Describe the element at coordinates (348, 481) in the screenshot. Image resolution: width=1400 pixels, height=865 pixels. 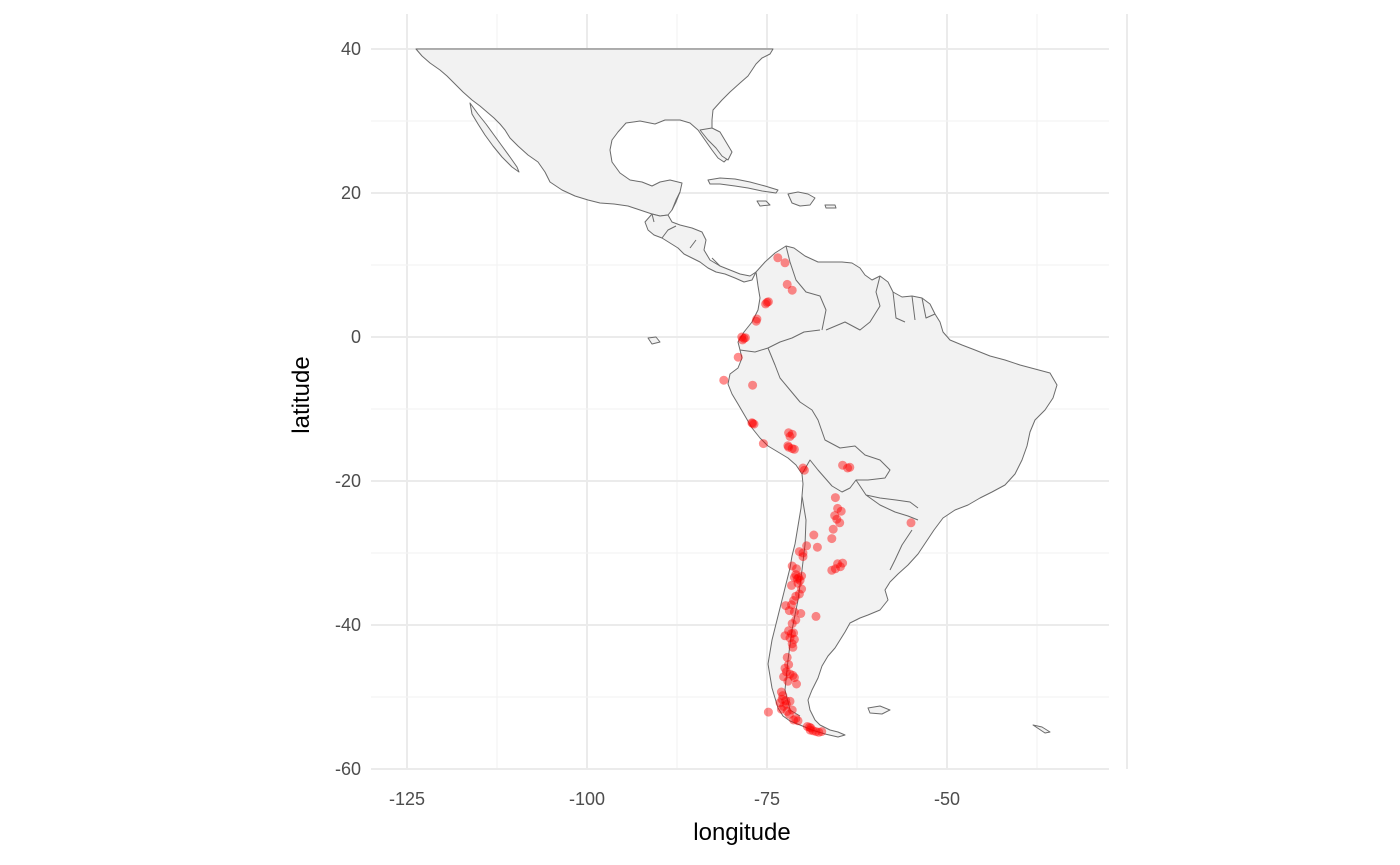
I see `y-tick-label: -20` at that location.